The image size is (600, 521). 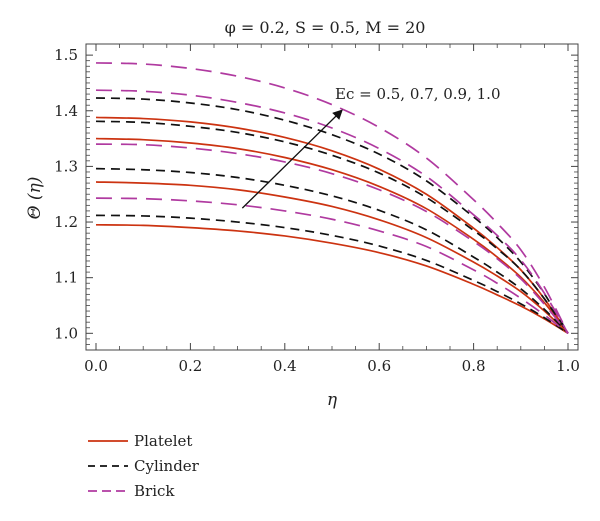 I want to click on y-axis-title: Θ (η), so click(x=35, y=198).